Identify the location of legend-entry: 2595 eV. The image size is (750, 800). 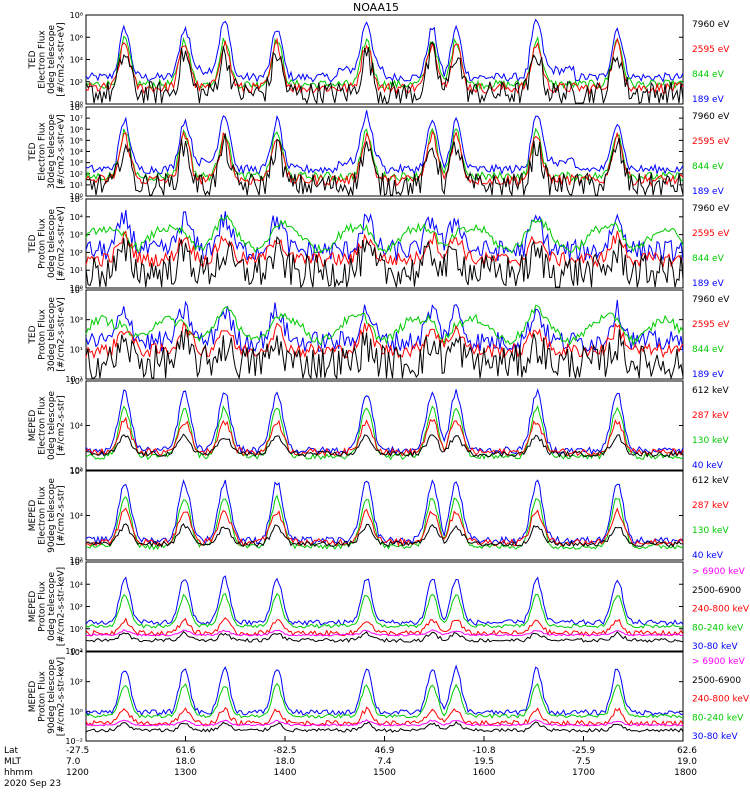
(711, 325).